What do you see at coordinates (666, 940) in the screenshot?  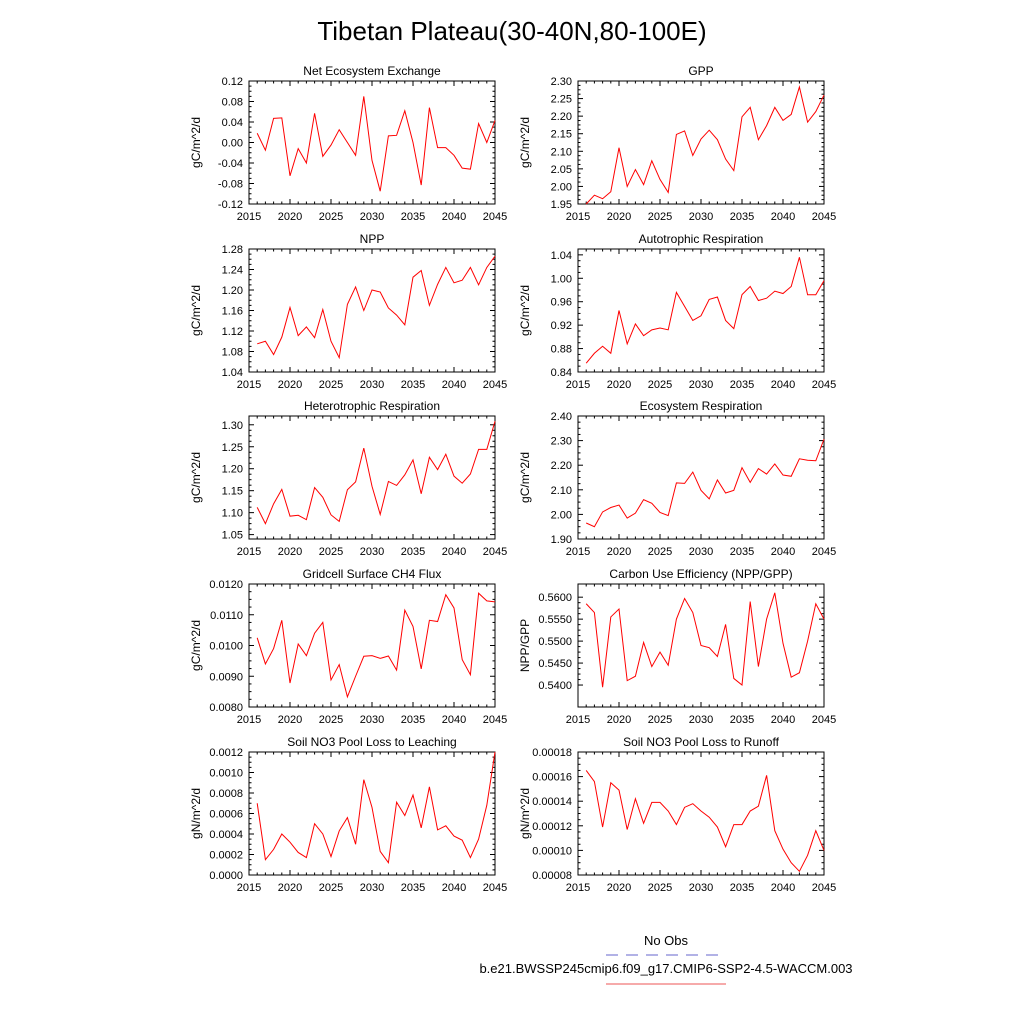 I see `legend-label-no-obs: No Obs` at bounding box center [666, 940].